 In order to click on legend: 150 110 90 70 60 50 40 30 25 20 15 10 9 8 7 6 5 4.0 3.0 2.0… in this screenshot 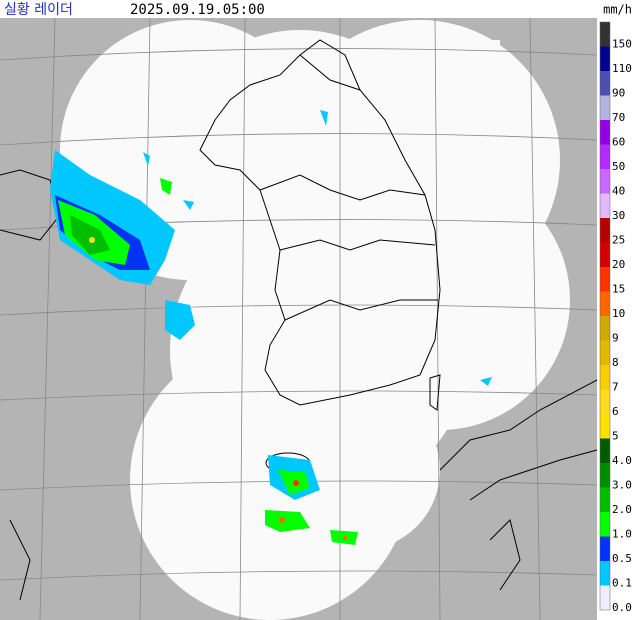, I will do `click(615, 317)`.